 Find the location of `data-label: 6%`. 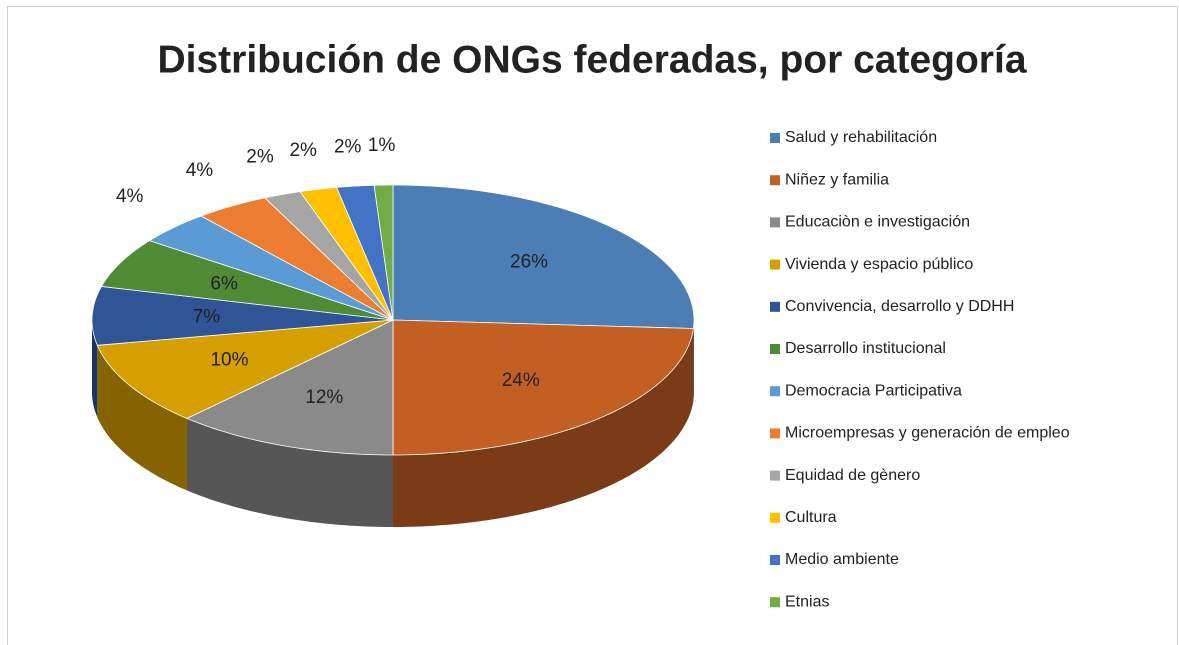

data-label: 6% is located at coordinates (224, 283).